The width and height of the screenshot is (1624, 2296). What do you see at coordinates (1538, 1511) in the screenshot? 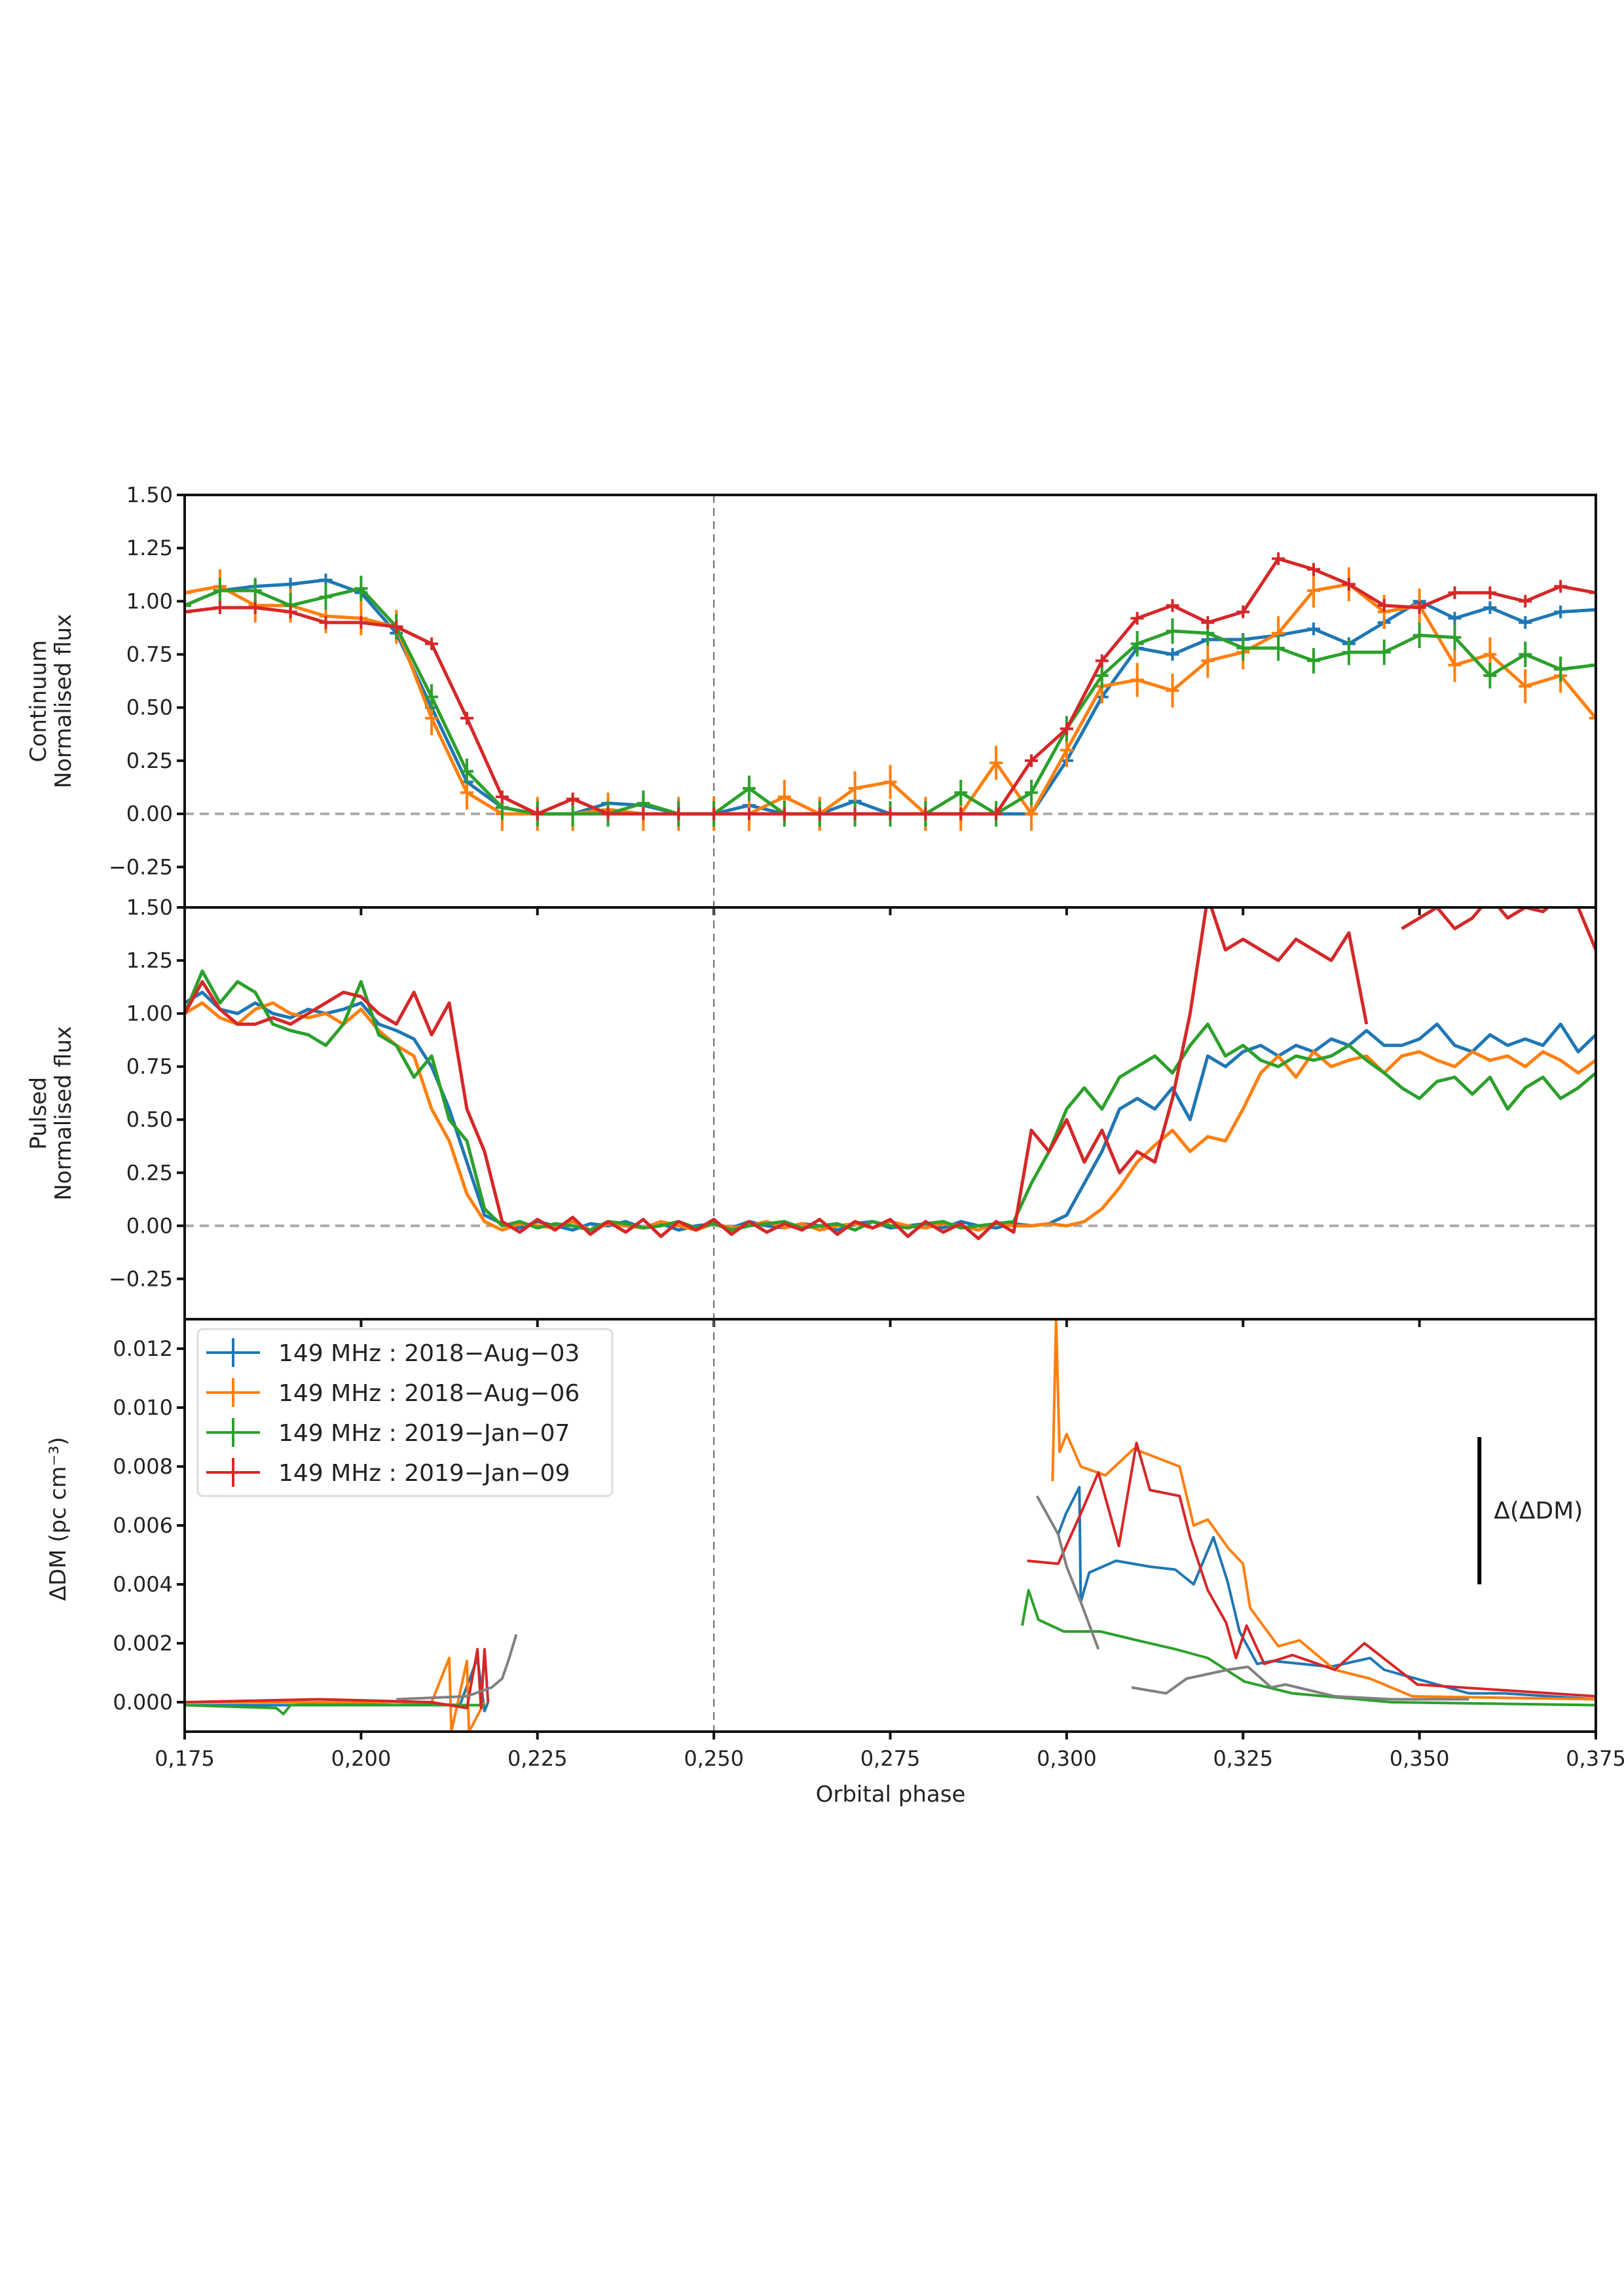
I see `delta-dm-annotation: Δ(ΔDM)` at bounding box center [1538, 1511].